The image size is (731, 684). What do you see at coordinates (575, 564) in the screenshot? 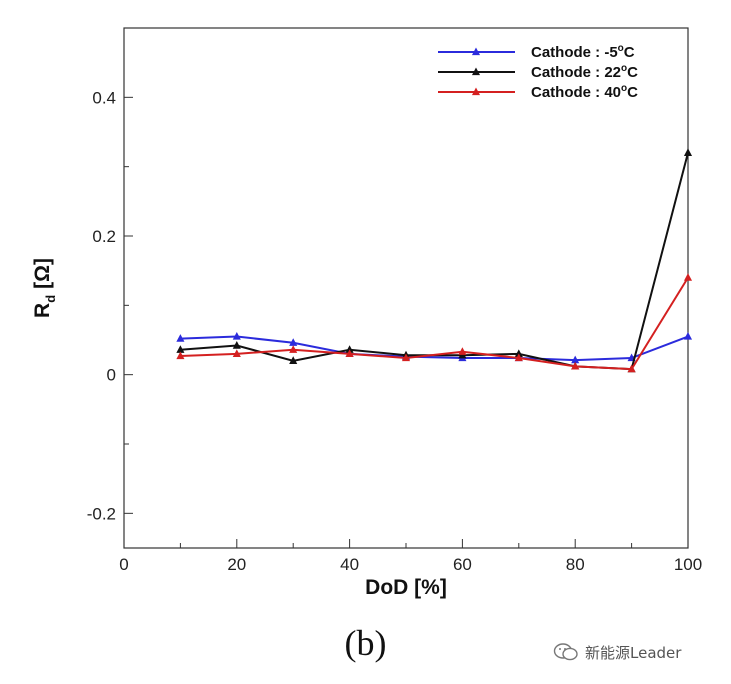
I see `x-tick-label: 80` at bounding box center [575, 564].